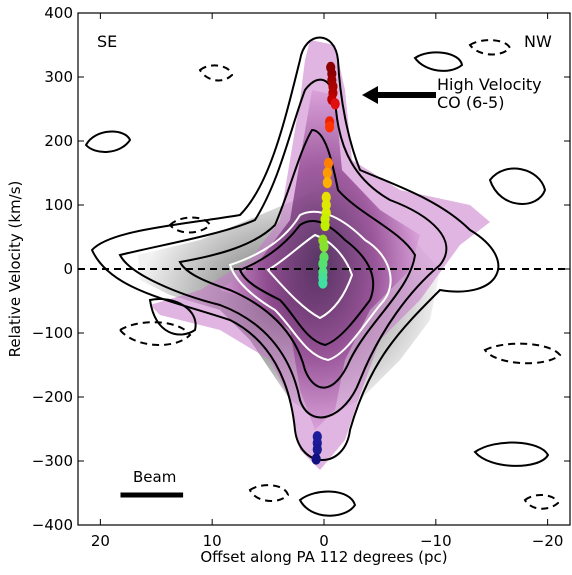  Describe the element at coordinates (52, 397) in the screenshot. I see `y-tick-label: −200` at that location.